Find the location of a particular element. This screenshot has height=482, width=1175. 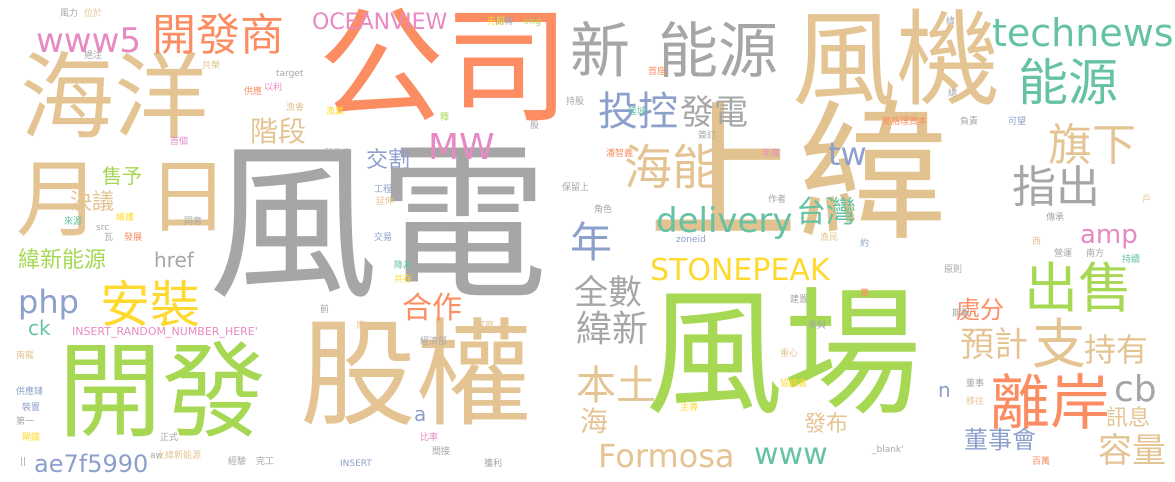

word: 海洋 is located at coordinates (114, 99).